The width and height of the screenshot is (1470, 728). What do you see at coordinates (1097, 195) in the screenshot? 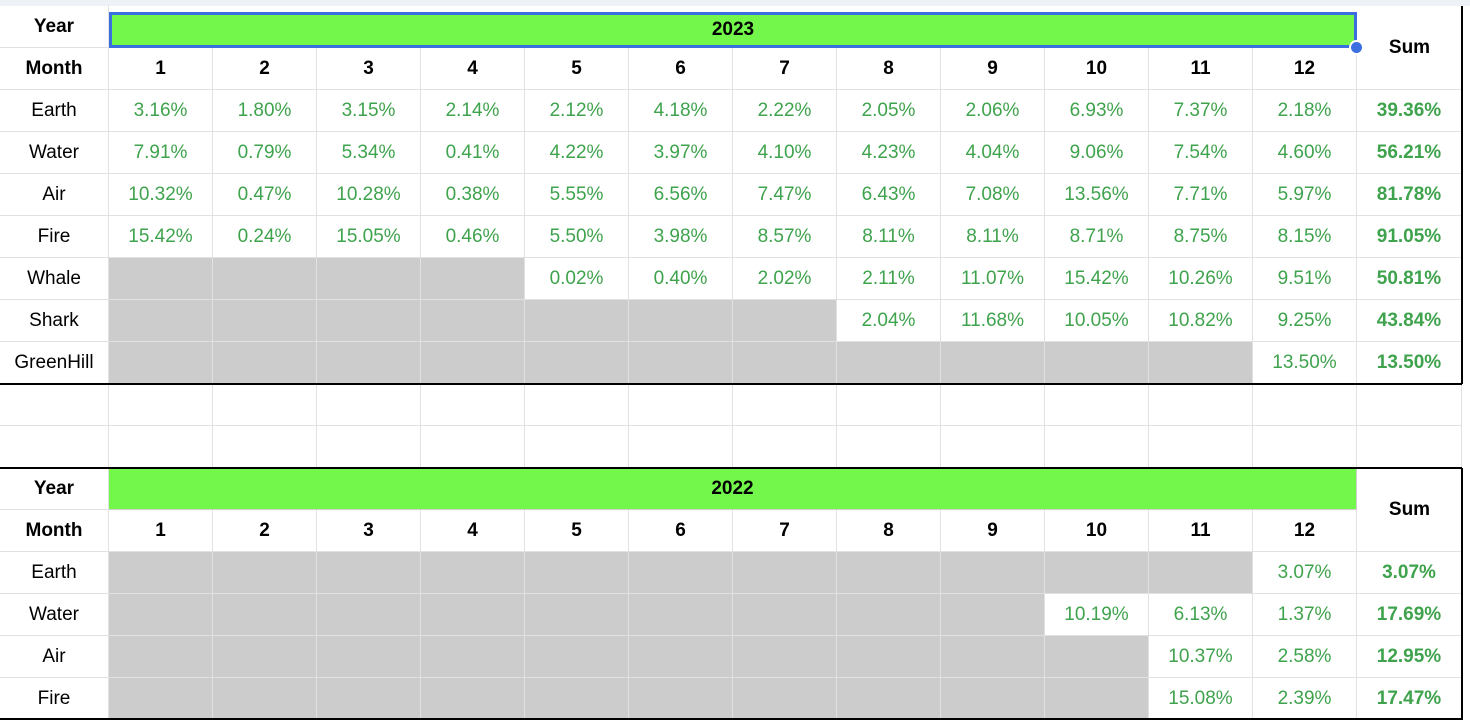
I see `t2023-value-cell: 13.56%` at bounding box center [1097, 195].